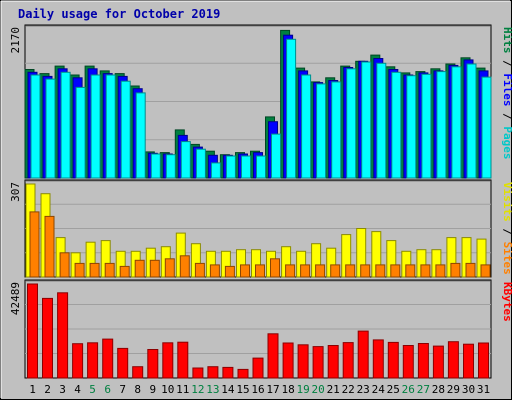 Image resolution: width=512 pixels, height=400 pixels. I want to click on x-tick-label: 23, so click(363, 389).